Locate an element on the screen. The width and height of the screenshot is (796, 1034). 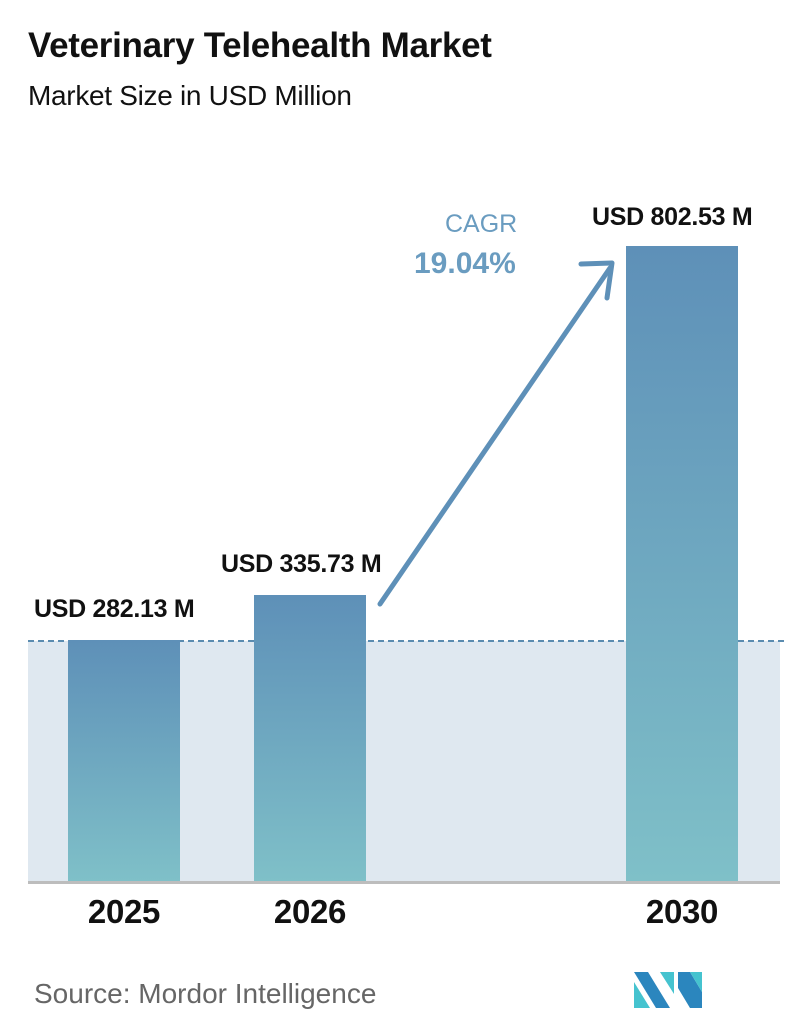
bar-2030 is located at coordinates (682, 564).